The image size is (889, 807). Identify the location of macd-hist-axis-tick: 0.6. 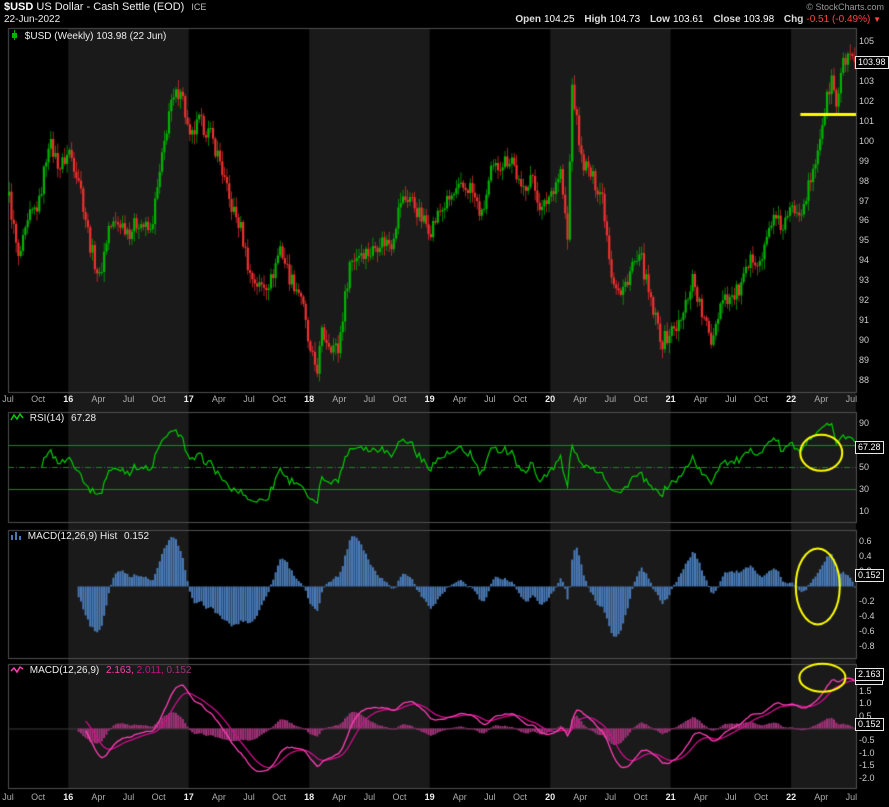
(865, 540).